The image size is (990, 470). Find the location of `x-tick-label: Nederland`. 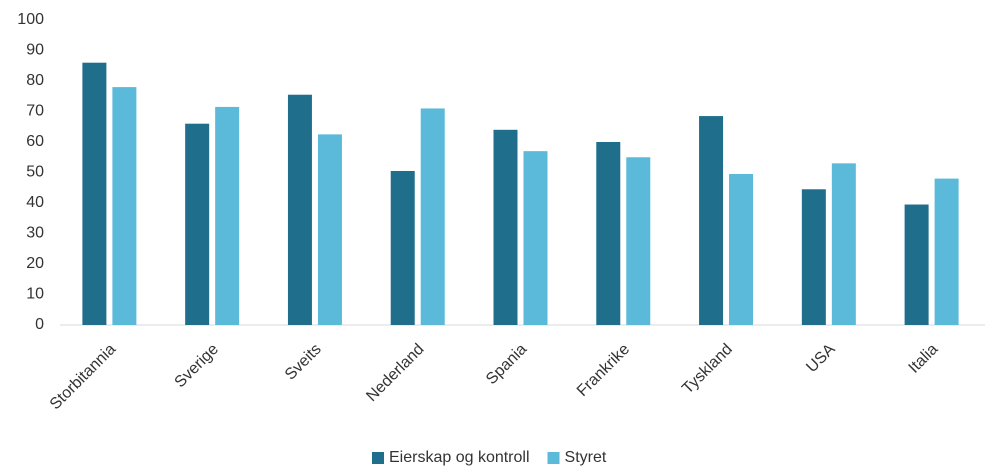

x-tick-label: Nederland is located at coordinates (395, 373).